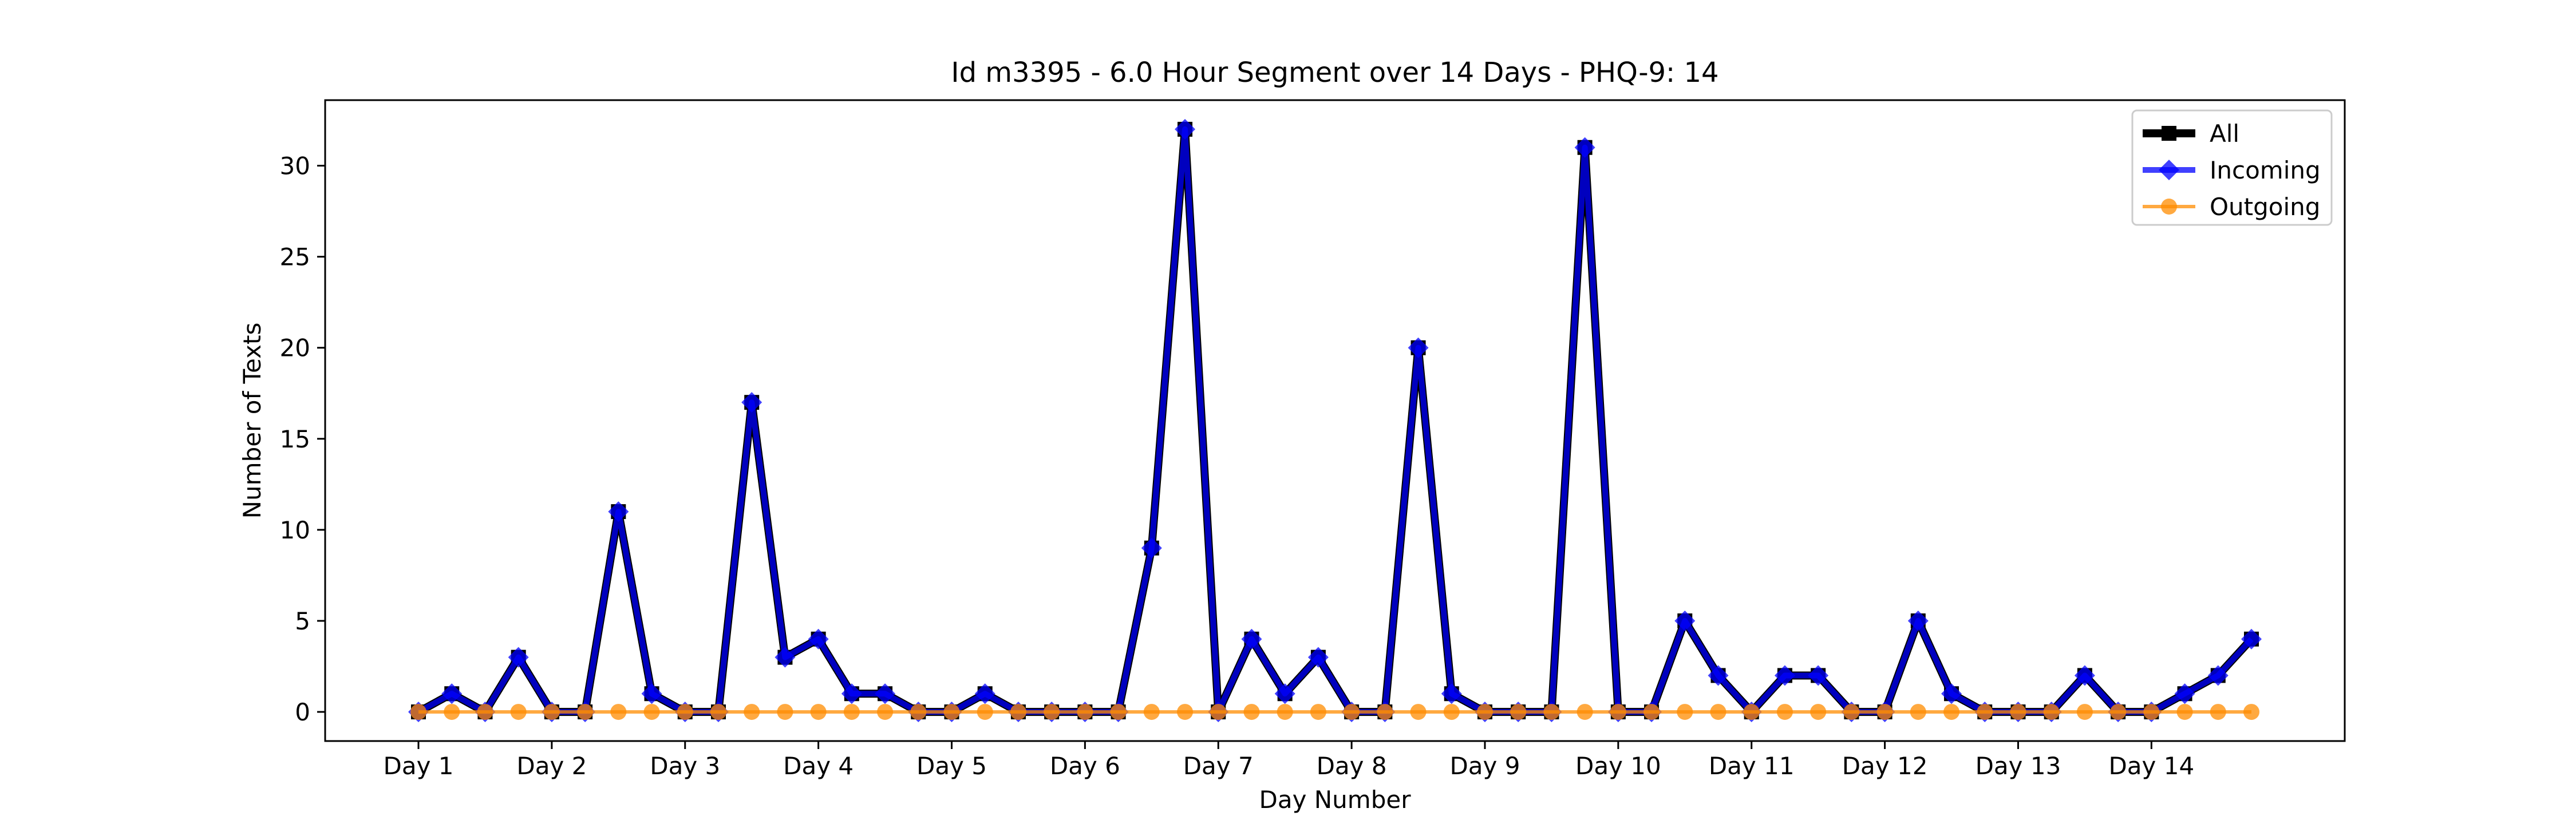 The image size is (2576, 824). What do you see at coordinates (2224, 134) in the screenshot?
I see `legend-label: All` at bounding box center [2224, 134].